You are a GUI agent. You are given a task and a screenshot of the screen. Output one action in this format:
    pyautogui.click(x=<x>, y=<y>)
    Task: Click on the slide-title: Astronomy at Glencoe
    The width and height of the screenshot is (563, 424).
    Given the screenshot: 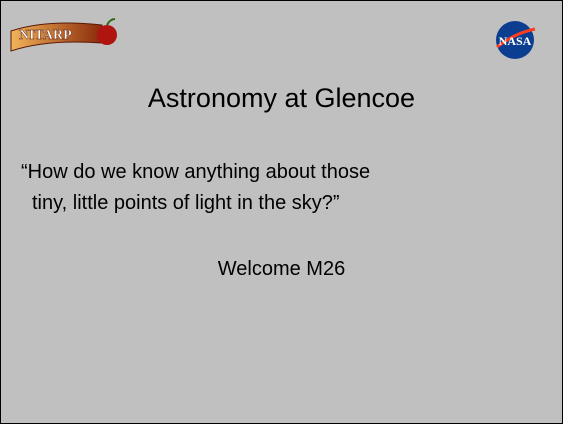 What is the action you would take?
    pyautogui.click(x=281, y=98)
    